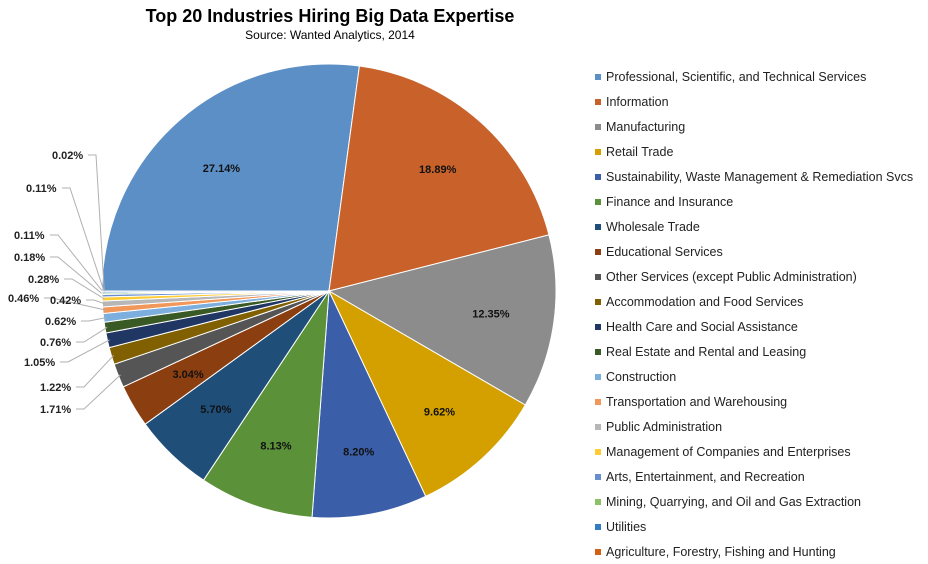 Image resolution: width=928 pixels, height=564 pixels. I want to click on data-label: 0.18%, so click(29, 258).